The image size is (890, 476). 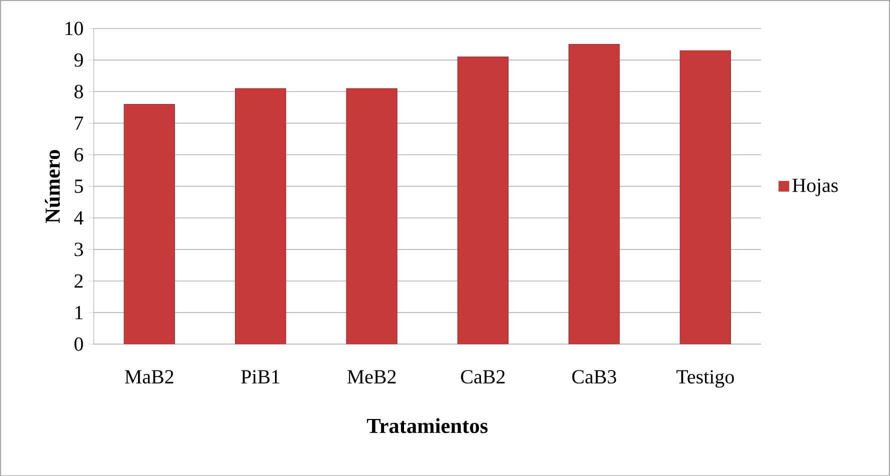 I want to click on x-tick-label: PiB1, so click(x=260, y=377).